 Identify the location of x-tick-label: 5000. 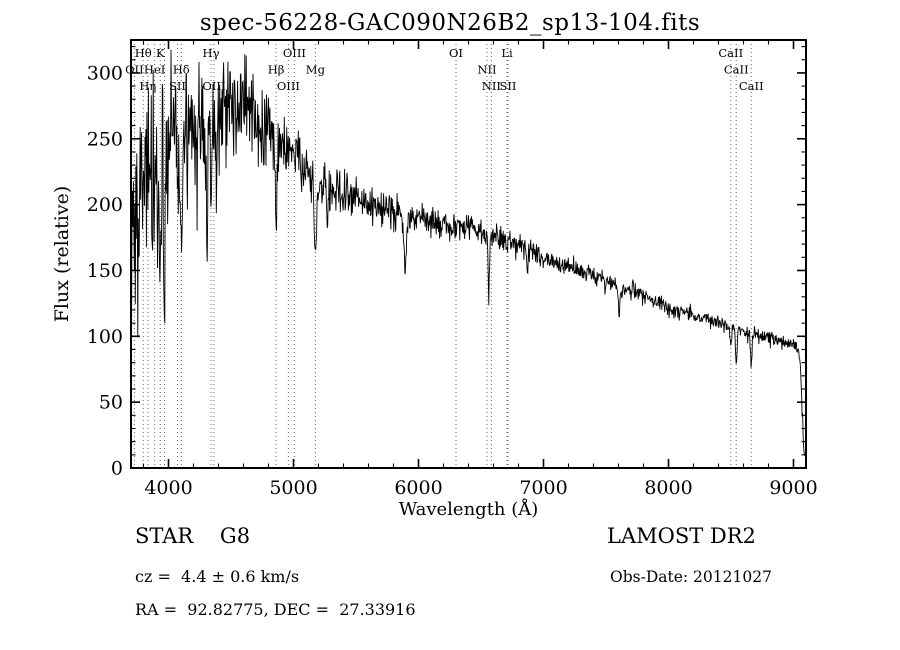
(293, 488).